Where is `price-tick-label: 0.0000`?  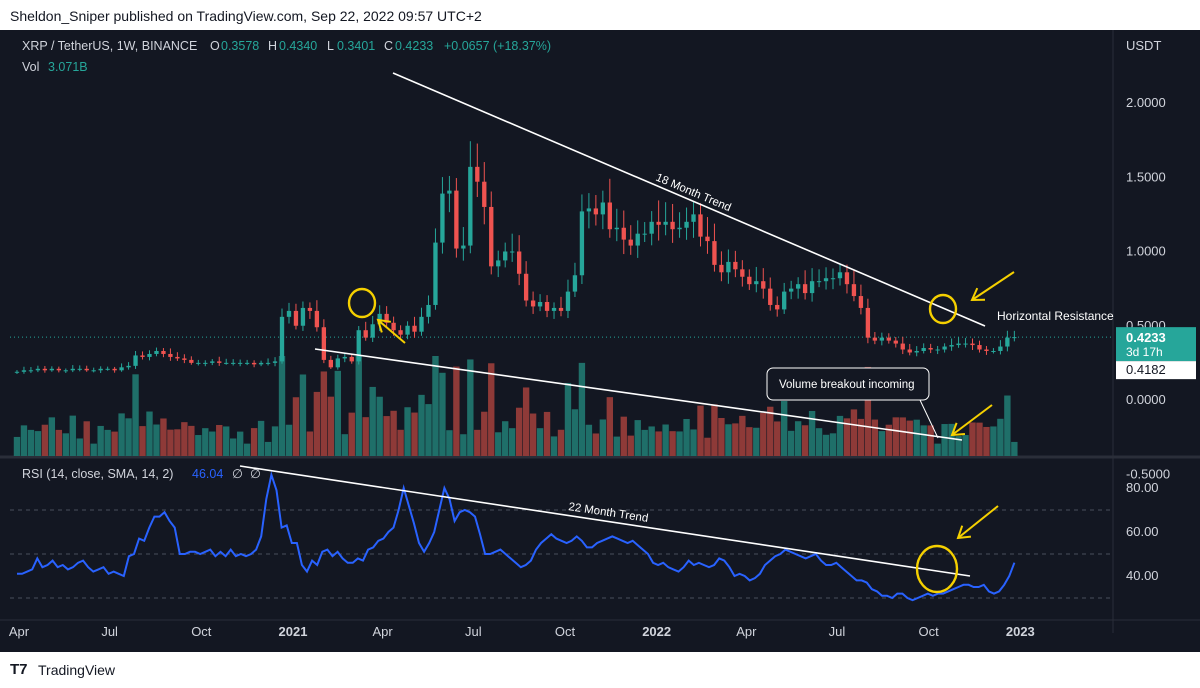
price-tick-label: 0.0000 is located at coordinates (1146, 399).